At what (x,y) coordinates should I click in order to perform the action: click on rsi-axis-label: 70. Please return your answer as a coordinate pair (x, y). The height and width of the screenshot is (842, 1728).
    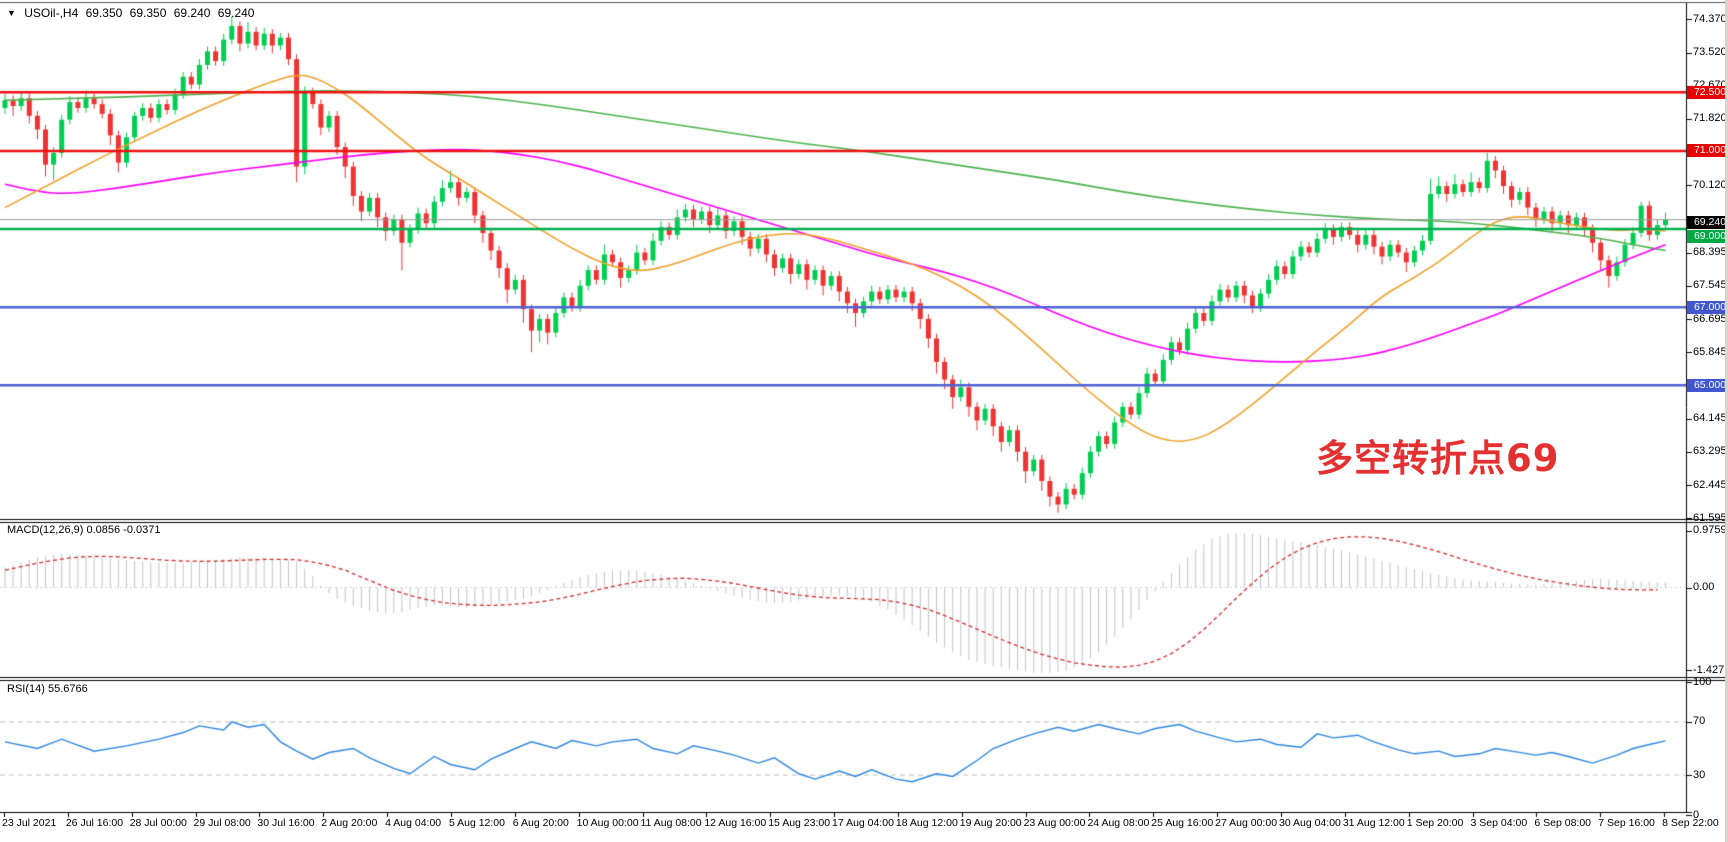
    Looking at the image, I should click on (1699, 721).